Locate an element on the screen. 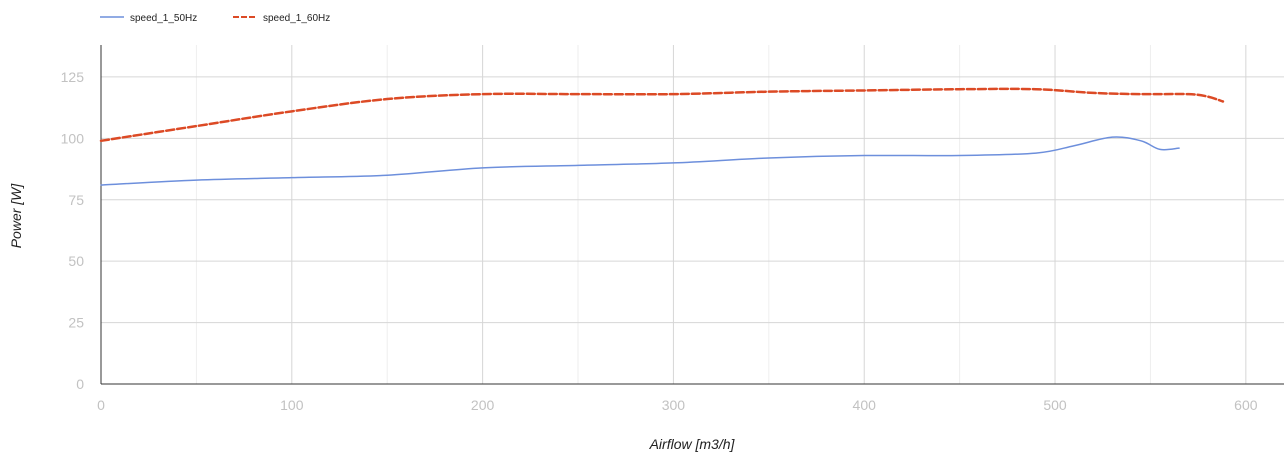  y-tick-label-100: 100 is located at coordinates (73, 138).